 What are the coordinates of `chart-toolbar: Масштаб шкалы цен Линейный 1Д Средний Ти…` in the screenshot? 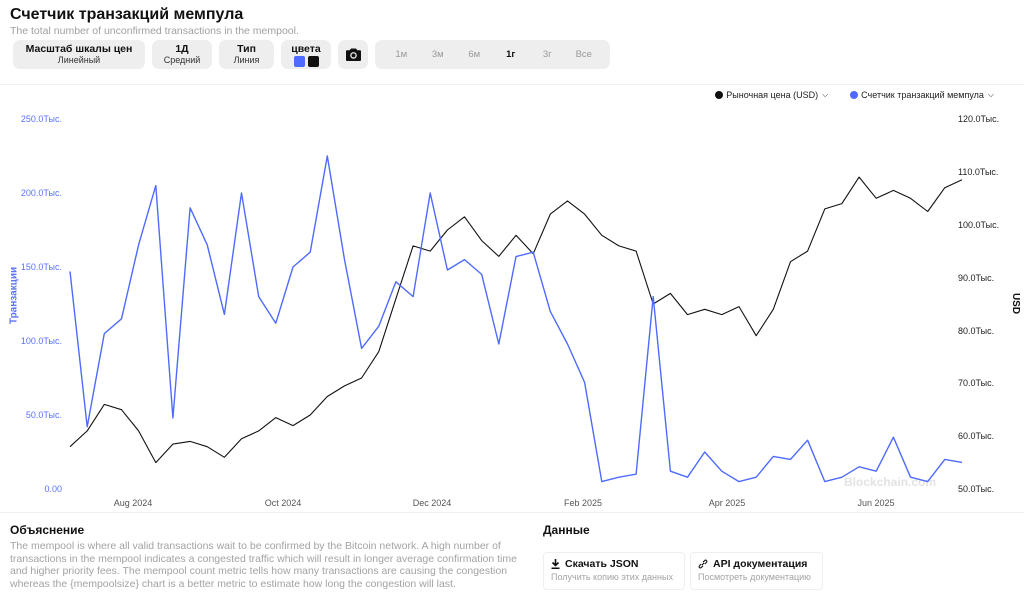 It's located at (311, 54).